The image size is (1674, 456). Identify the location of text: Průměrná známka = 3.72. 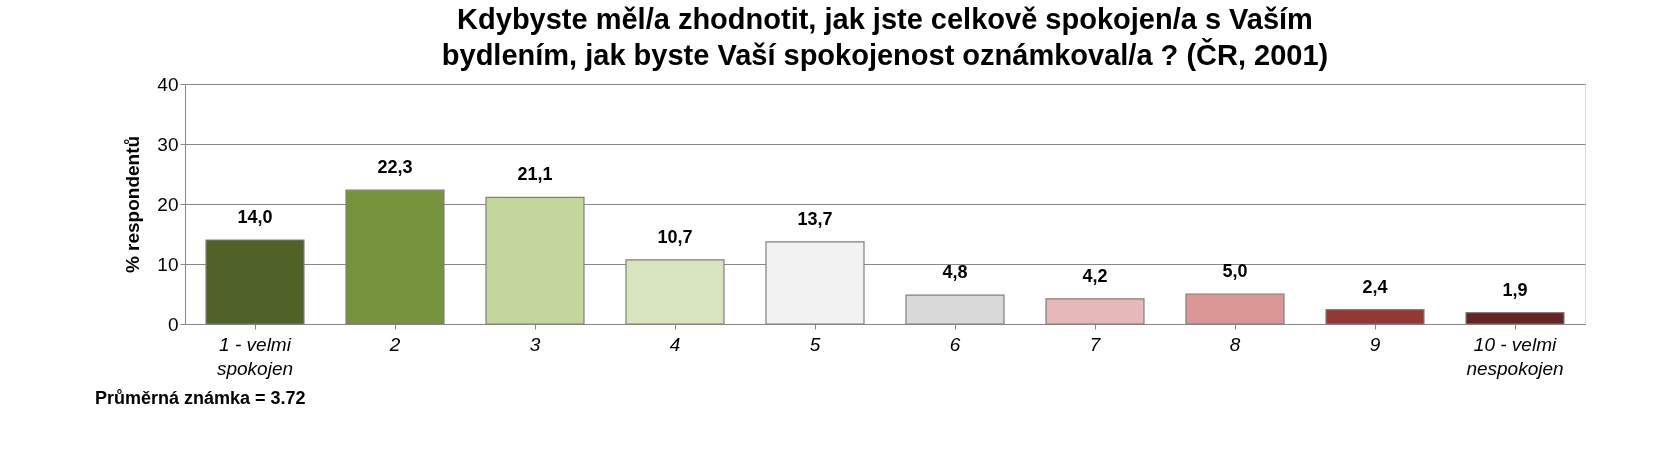
(200, 398).